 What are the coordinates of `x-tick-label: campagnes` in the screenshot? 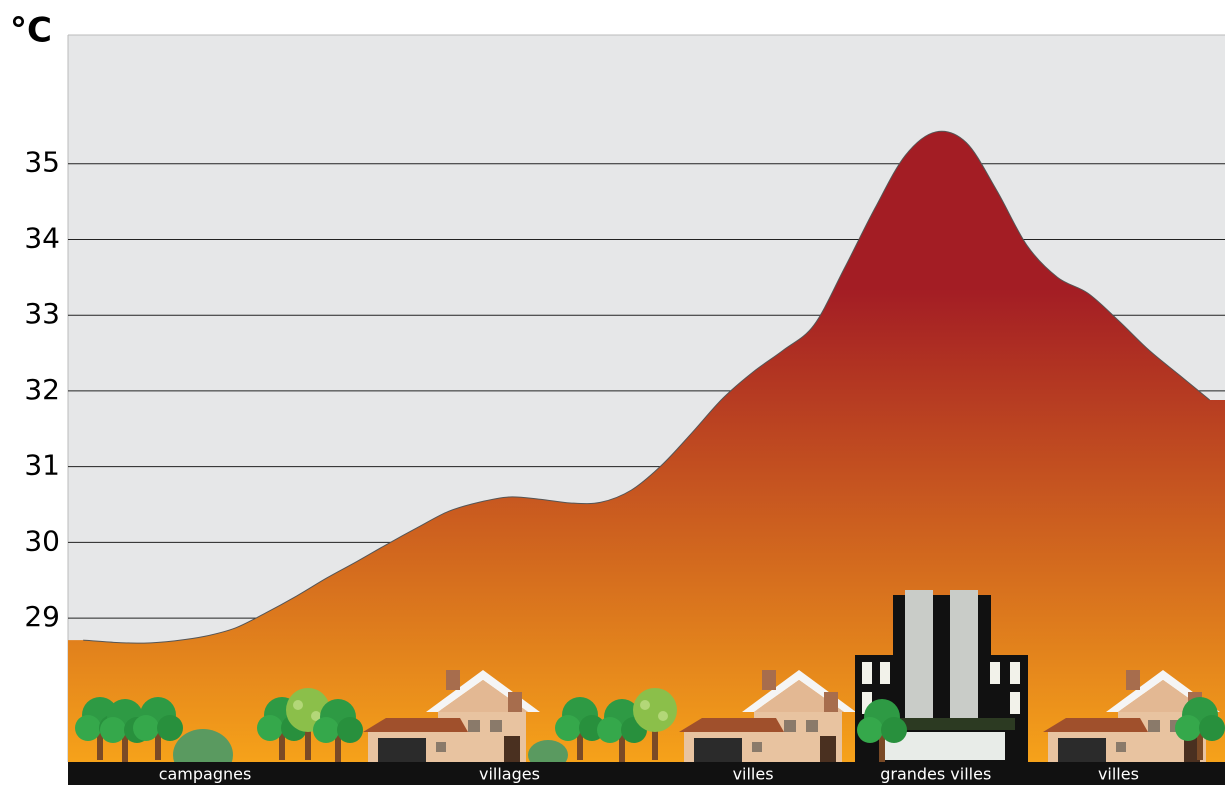 It's located at (205, 774).